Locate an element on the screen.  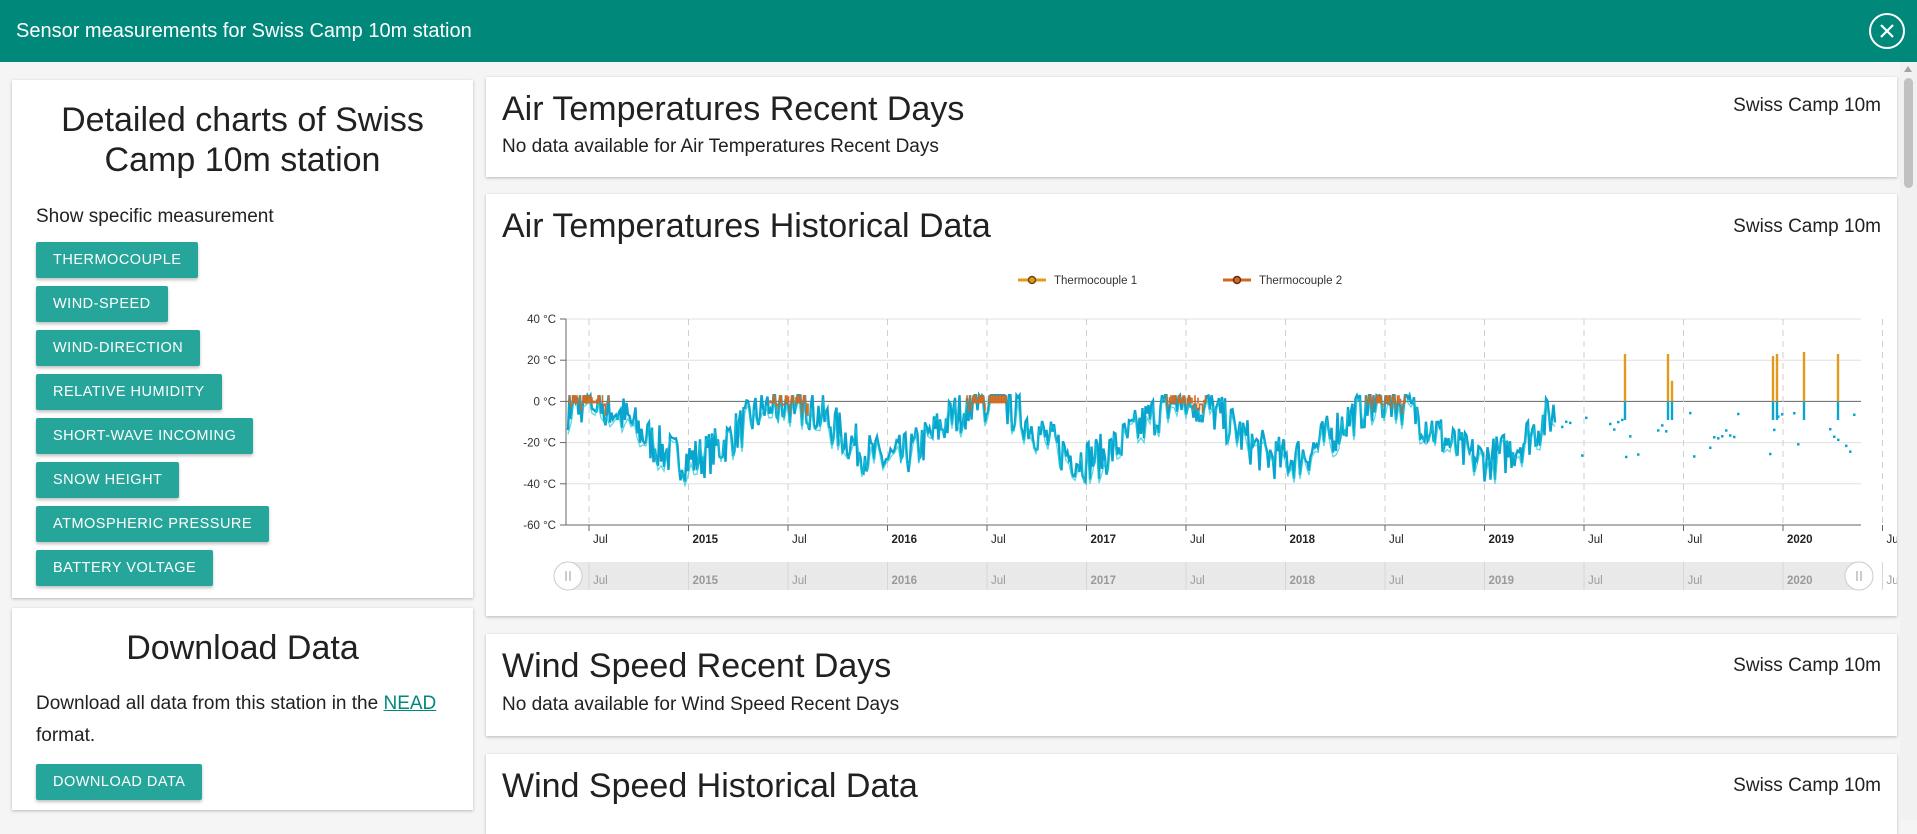
nead-link: NEAD is located at coordinates (410, 703).